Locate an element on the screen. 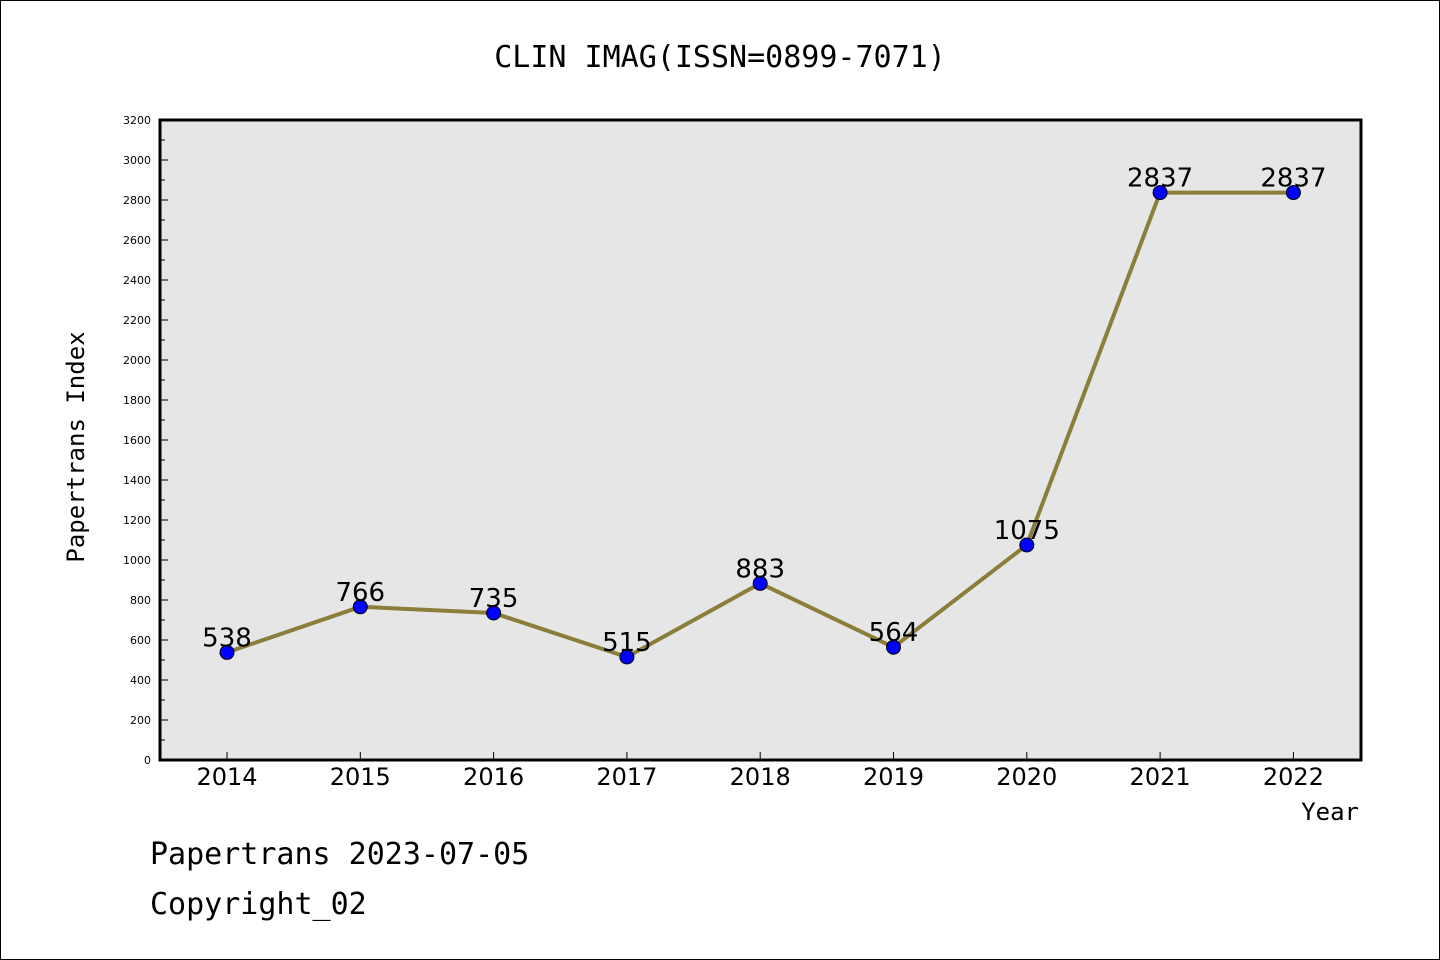 This screenshot has height=960, width=1440. y-tick-label: 3000 is located at coordinates (137, 160).